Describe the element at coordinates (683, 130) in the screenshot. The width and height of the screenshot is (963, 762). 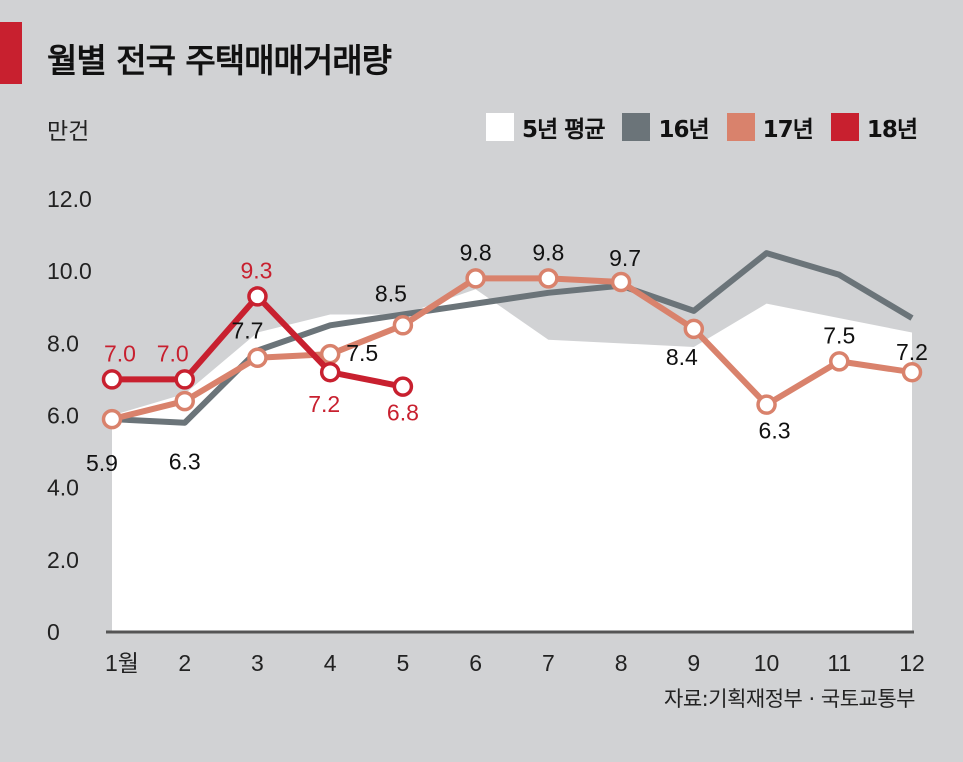
I see `legend-label-2016: 16년` at that location.